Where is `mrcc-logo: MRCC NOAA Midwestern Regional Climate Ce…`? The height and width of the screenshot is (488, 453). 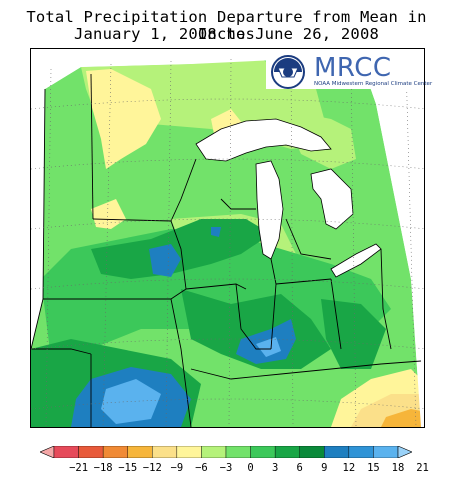
mrcc-logo: MRCC NOAA Midwestern Regional Climate Ce… is located at coordinates (349, 71).